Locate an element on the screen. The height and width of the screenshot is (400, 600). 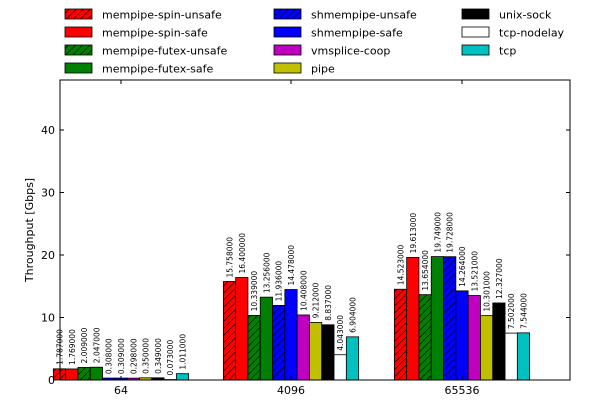
y-tick-label: 0 is located at coordinates (51, 380).